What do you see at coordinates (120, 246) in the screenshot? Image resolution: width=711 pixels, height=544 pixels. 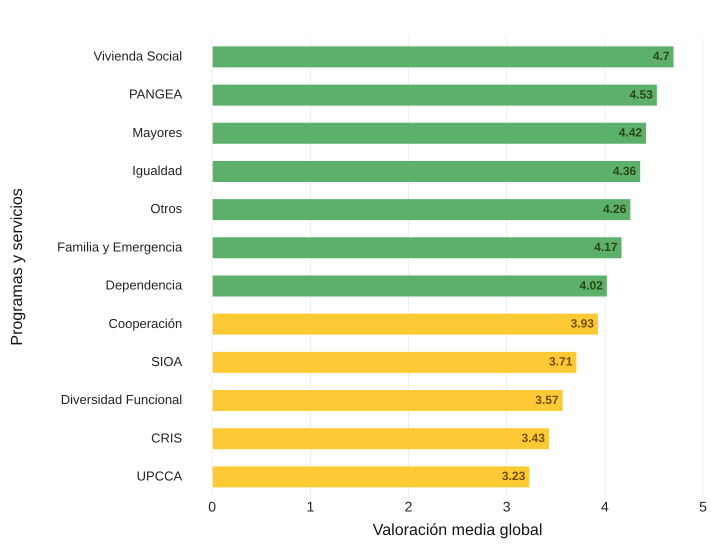 I see `y-tick-label: Familia y Emergencia` at bounding box center [120, 246].